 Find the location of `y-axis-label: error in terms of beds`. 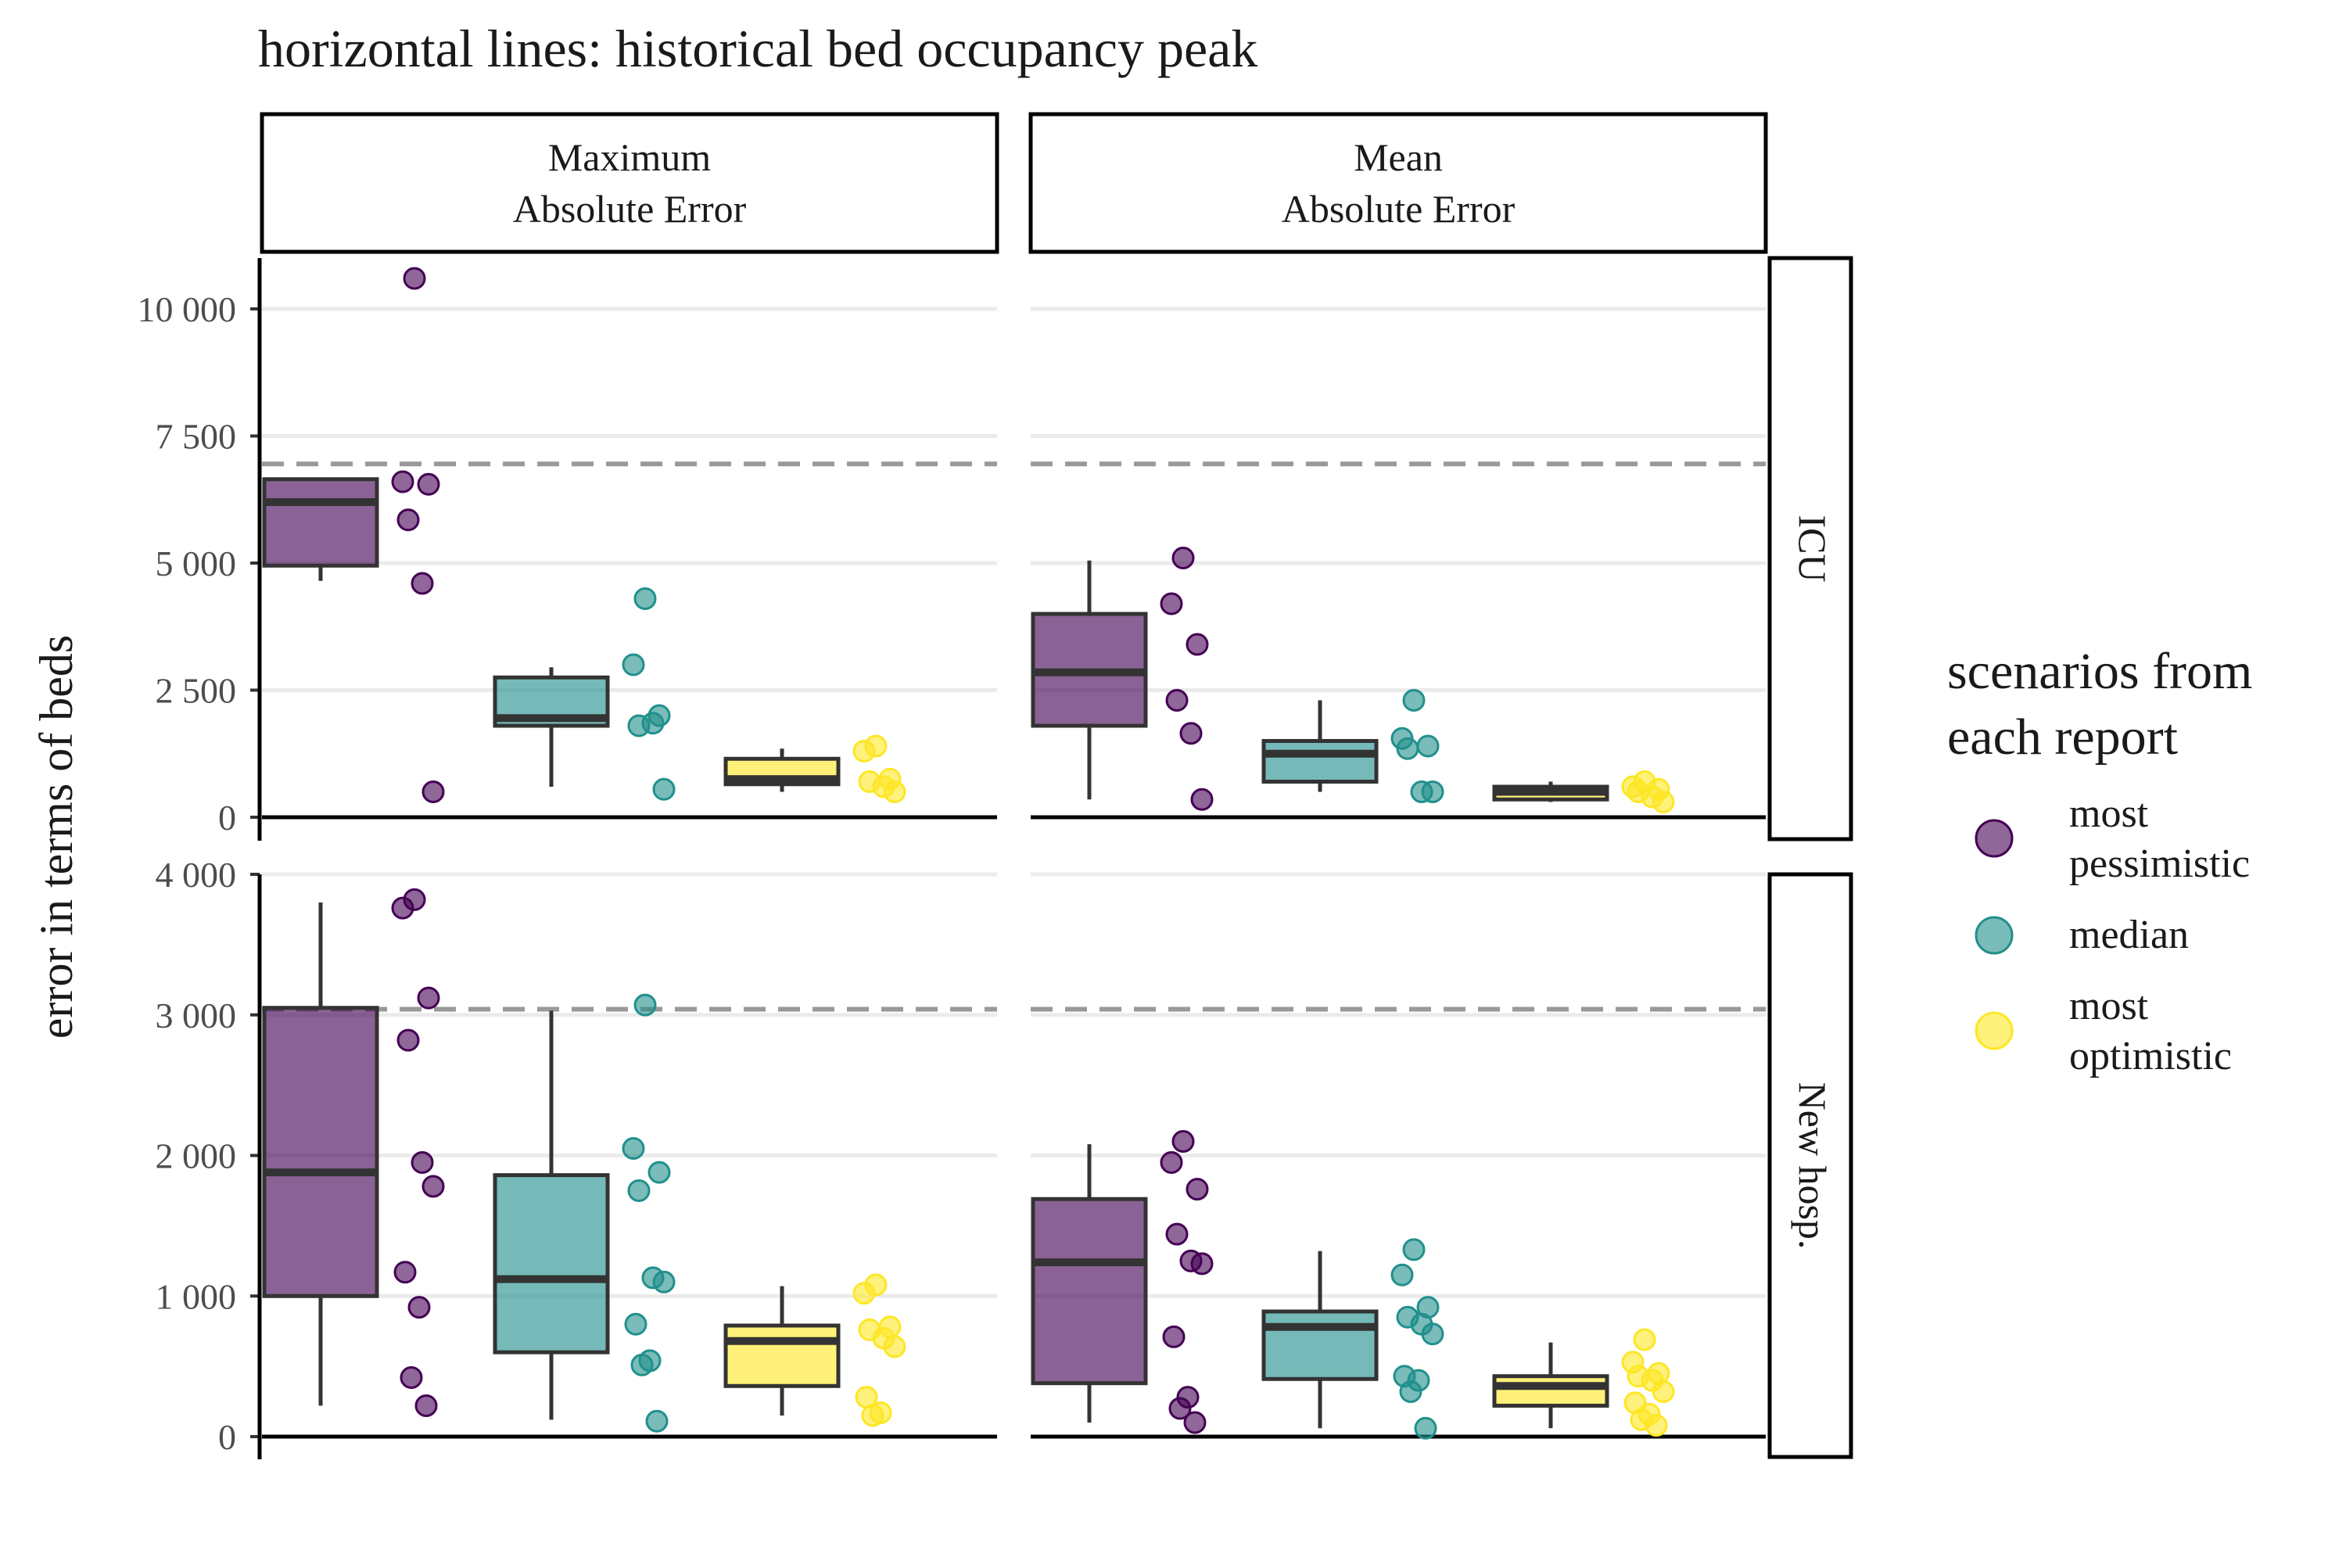

y-axis-label: error in terms of beds is located at coordinates (56, 837).